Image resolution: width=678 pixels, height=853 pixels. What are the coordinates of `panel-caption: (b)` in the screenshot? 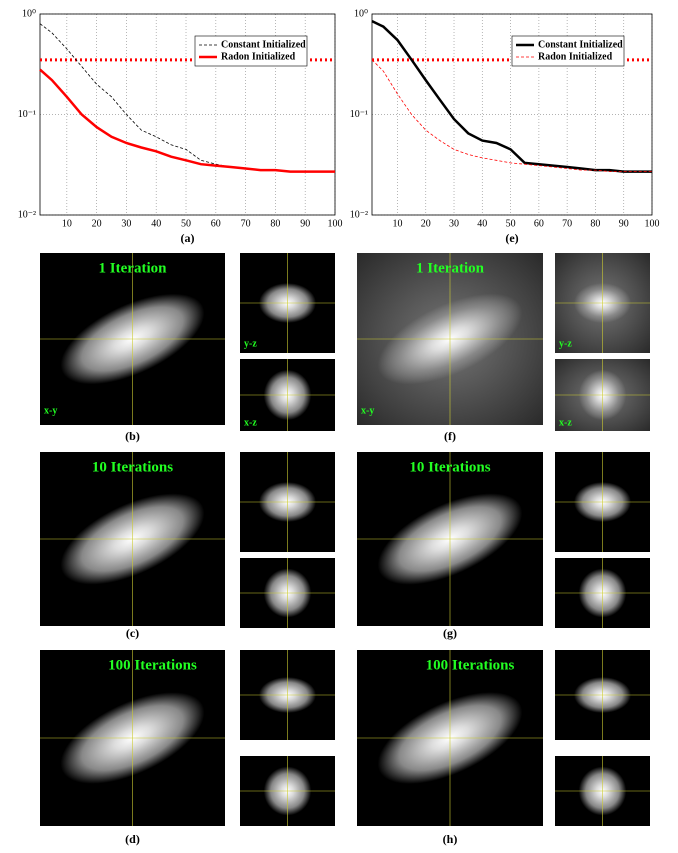 It's located at (132, 436).